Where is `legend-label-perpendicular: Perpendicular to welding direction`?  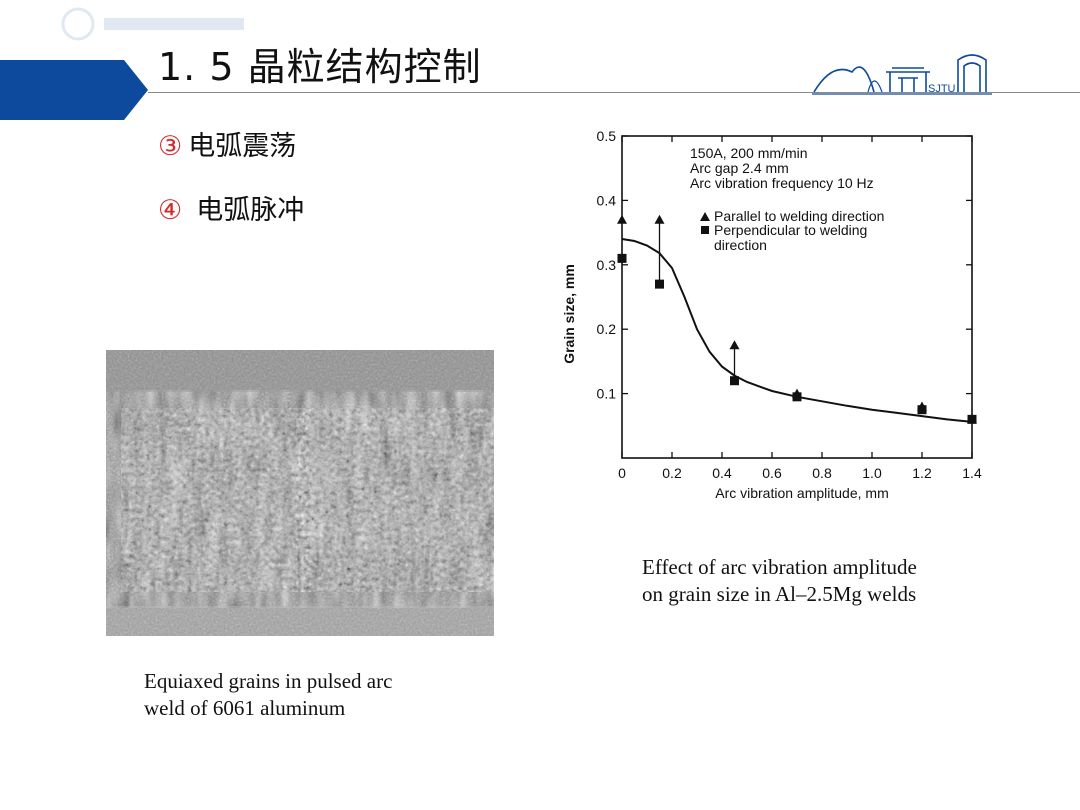 legend-label-perpendicular: Perpendicular to welding direction is located at coordinates (790, 237).